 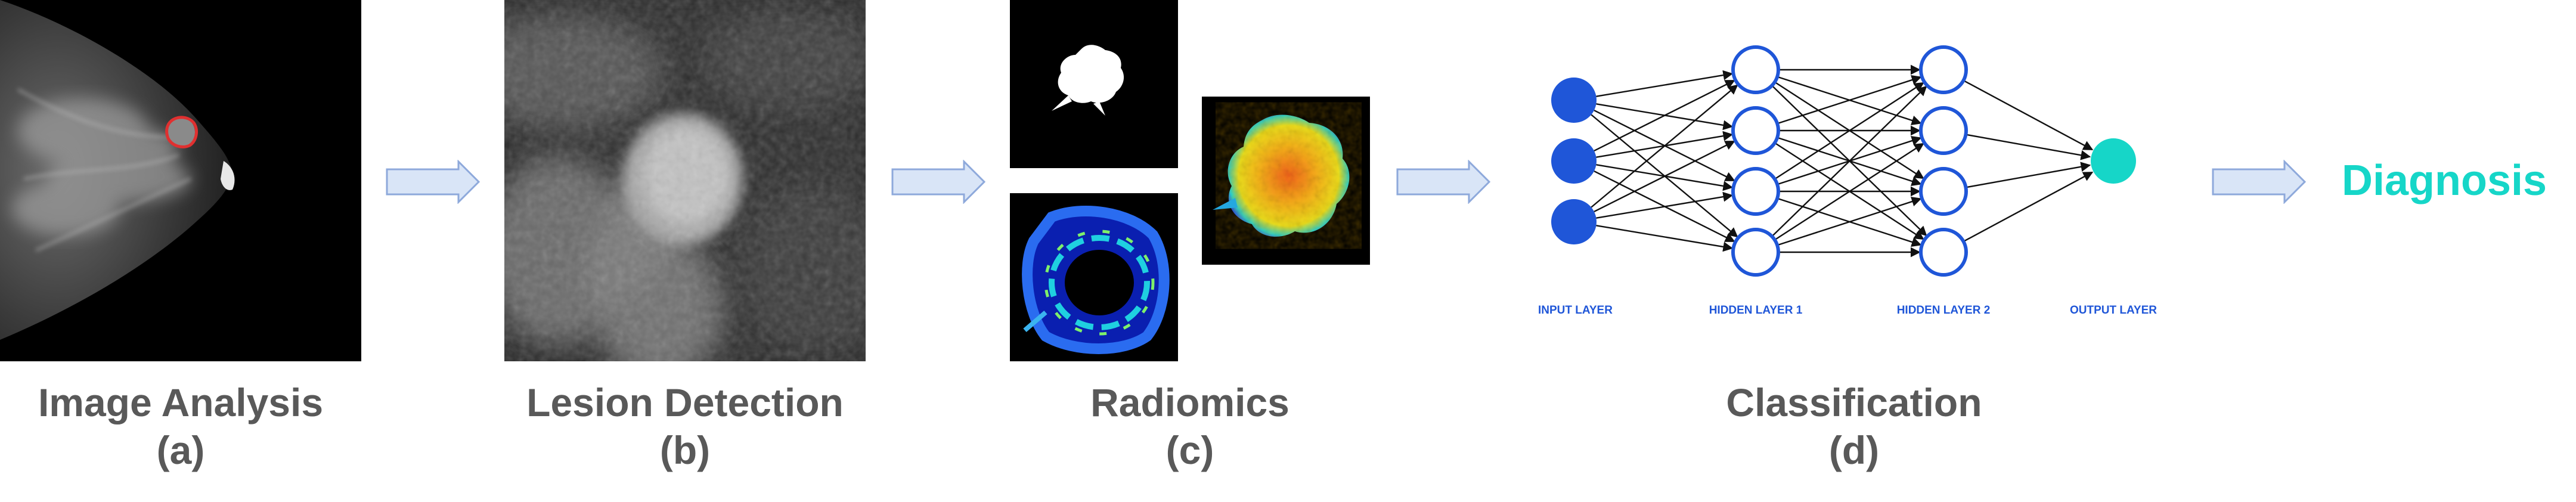 I want to click on arrow-d-diagnosis, so click(x=2259, y=183).